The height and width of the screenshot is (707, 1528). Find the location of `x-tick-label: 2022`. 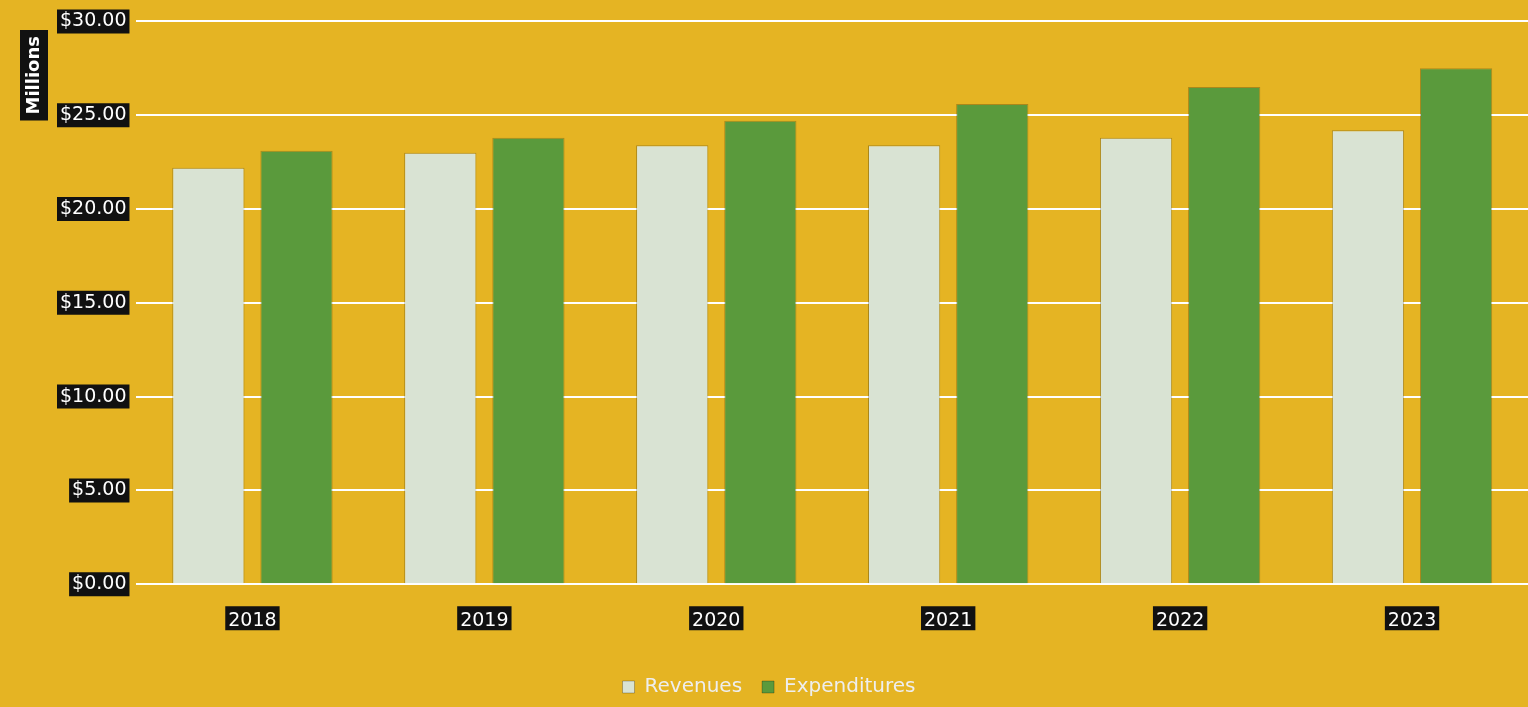

x-tick-label: 2022 is located at coordinates (1180, 618).